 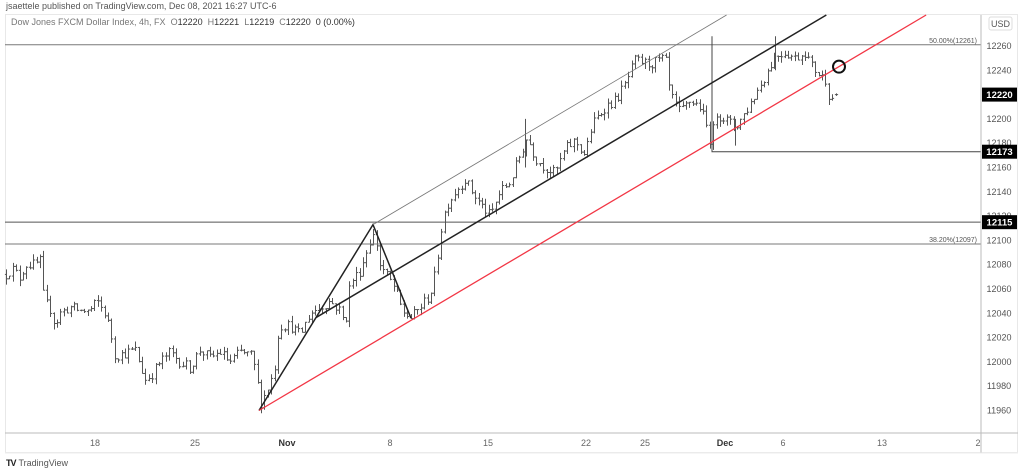 What do you see at coordinates (262, 22) in the screenshot?
I see `low-value: 12219` at bounding box center [262, 22].